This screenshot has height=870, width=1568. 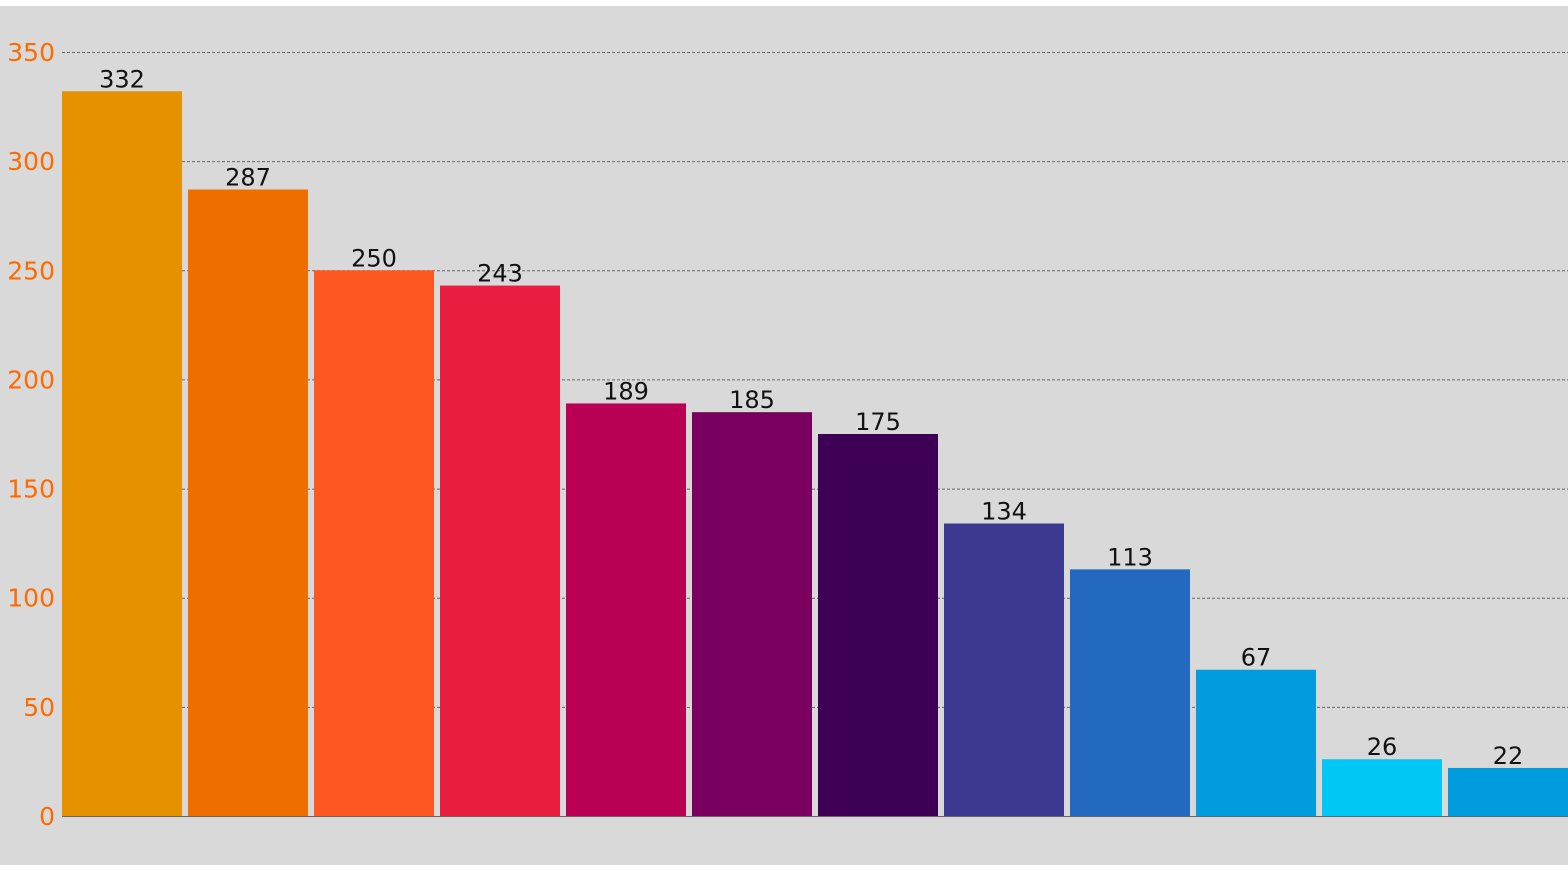 What do you see at coordinates (374, 258) in the screenshot?
I see `data-label-3: 250` at bounding box center [374, 258].